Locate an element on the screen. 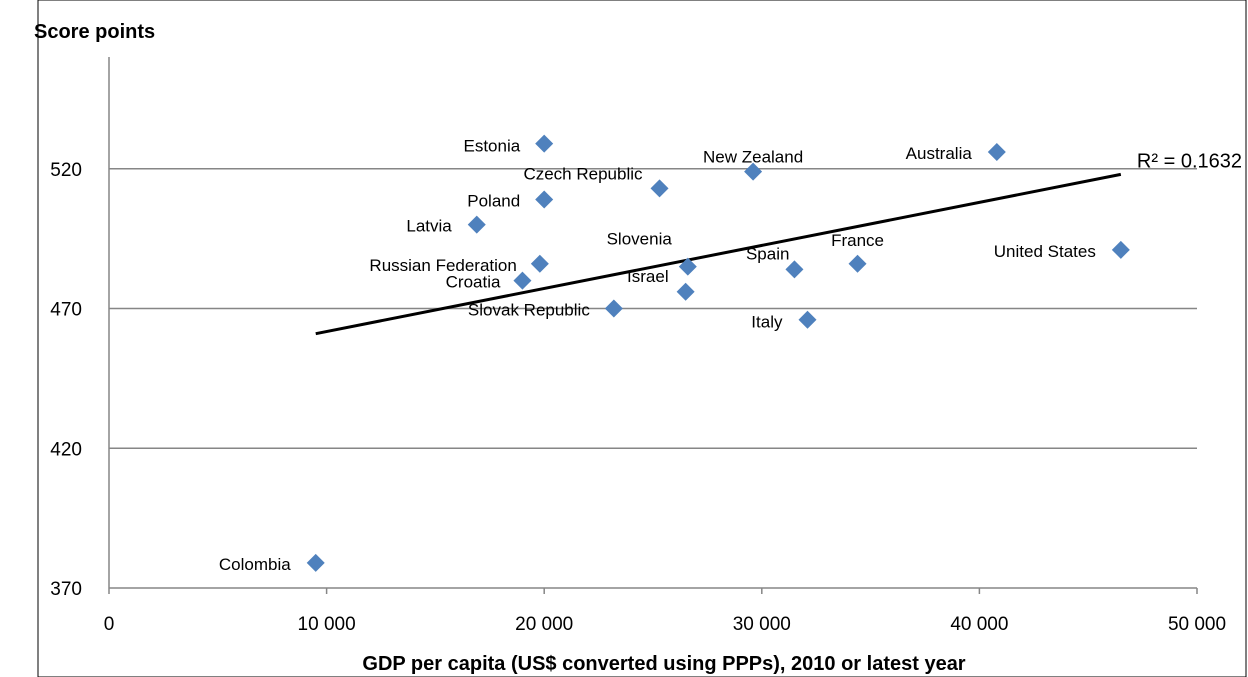 The image size is (1248, 677). data-point-label: Croatia is located at coordinates (473, 282).